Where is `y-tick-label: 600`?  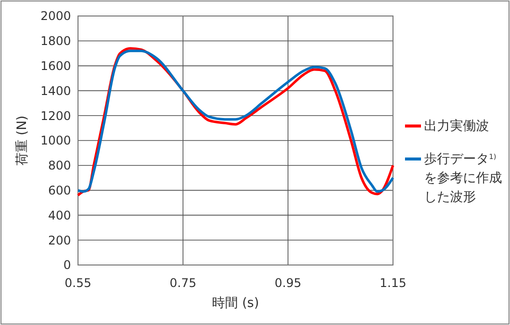
y-tick-label: 600 is located at coordinates (59, 191).